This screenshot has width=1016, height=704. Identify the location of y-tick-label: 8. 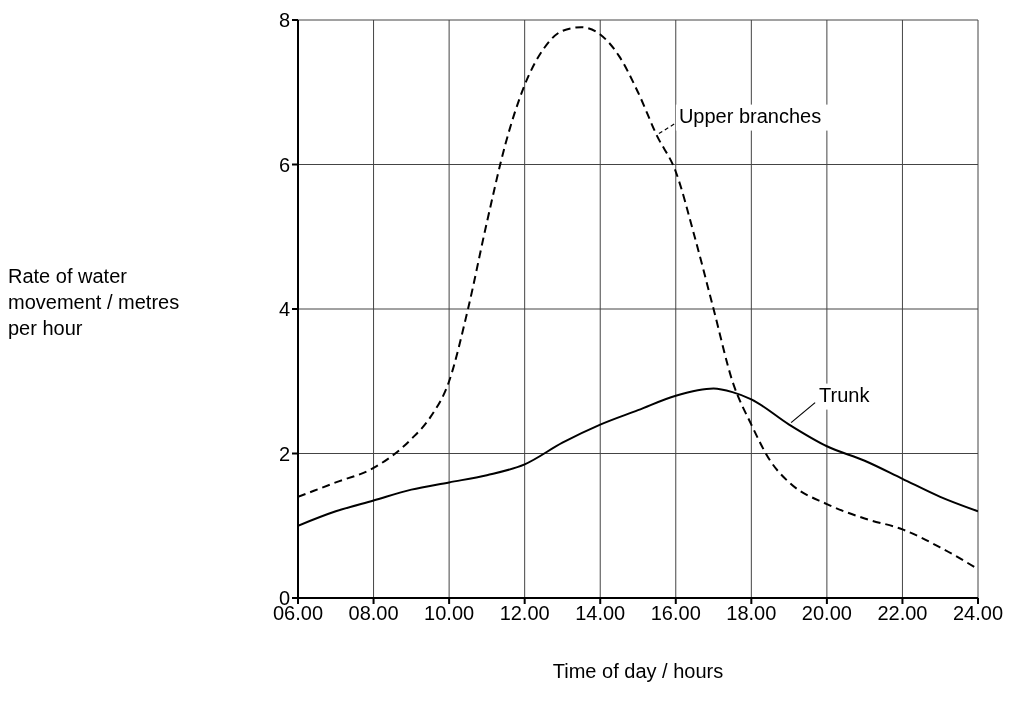
(284, 20).